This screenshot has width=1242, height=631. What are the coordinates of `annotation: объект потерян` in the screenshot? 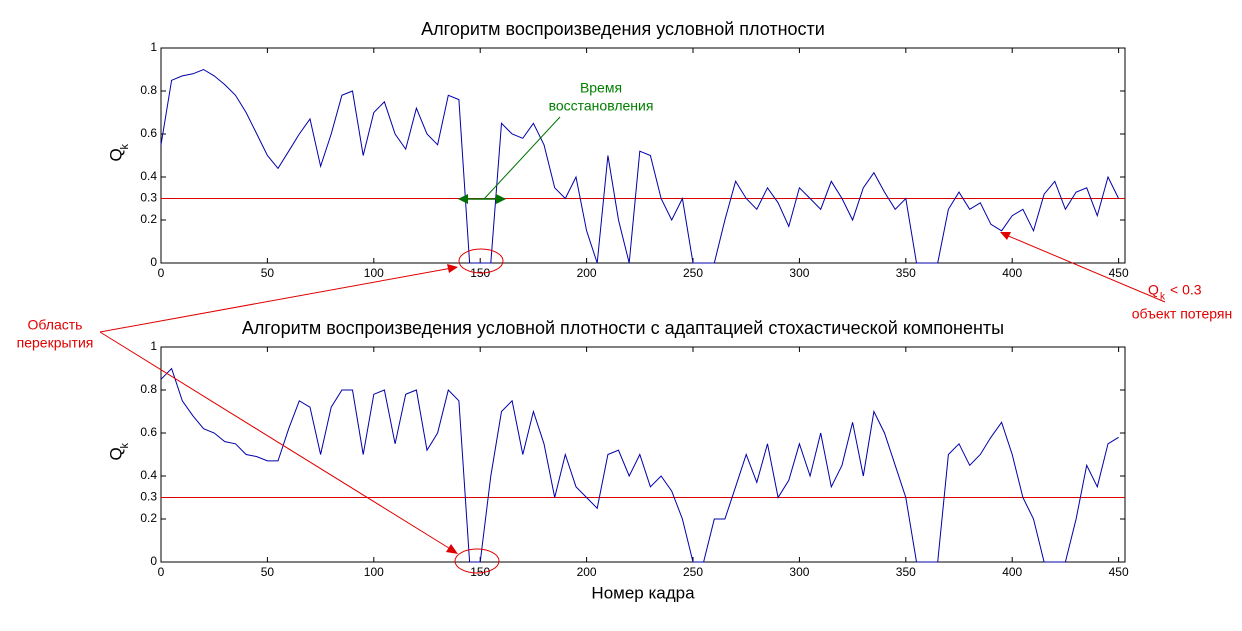 It's located at (1182, 314).